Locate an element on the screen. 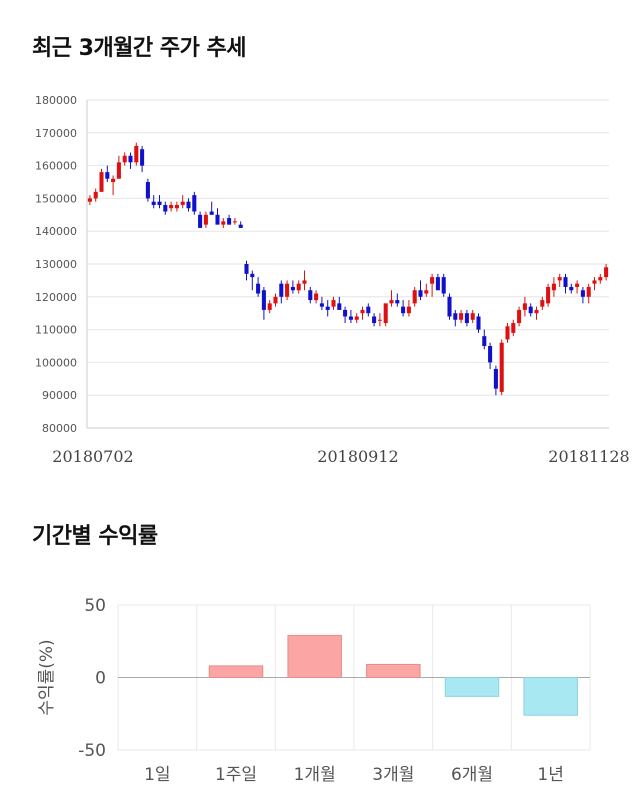 The image size is (640, 810). x-category-label: 3개월 is located at coordinates (393, 775).